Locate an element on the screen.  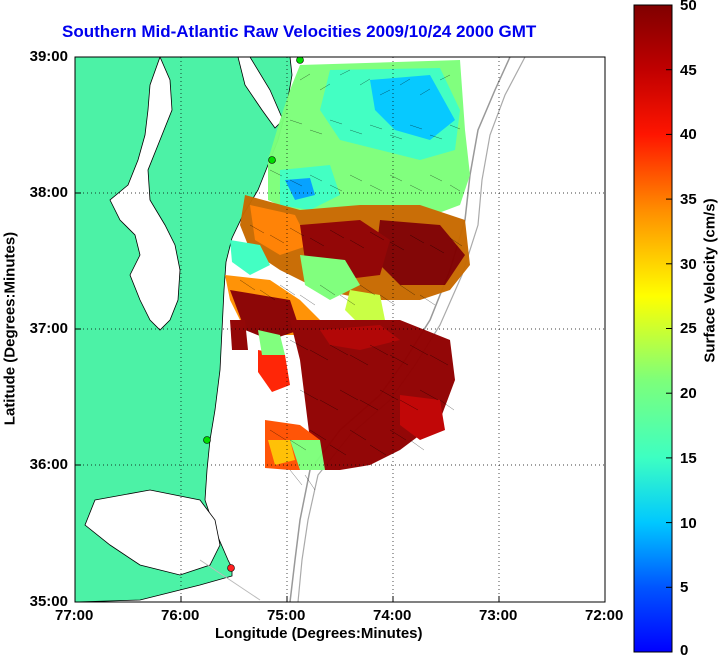
bathymetry-contour is located at coordinates (230, 580).